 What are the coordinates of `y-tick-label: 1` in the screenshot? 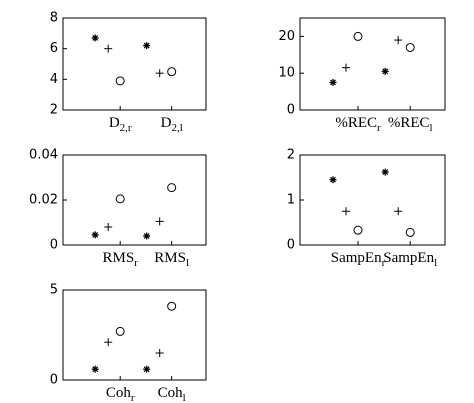 It's located at (291, 200).